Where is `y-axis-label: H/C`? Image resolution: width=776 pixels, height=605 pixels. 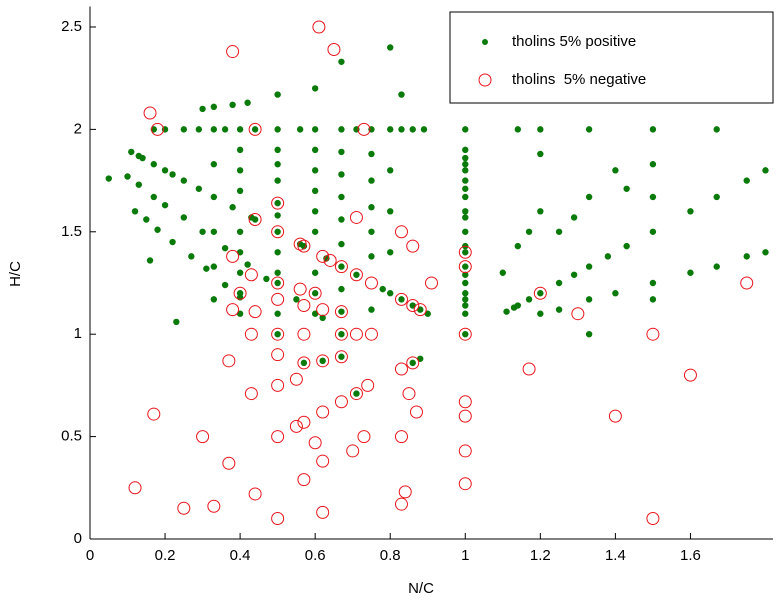
y-axis-label: H/C is located at coordinates (15, 274).